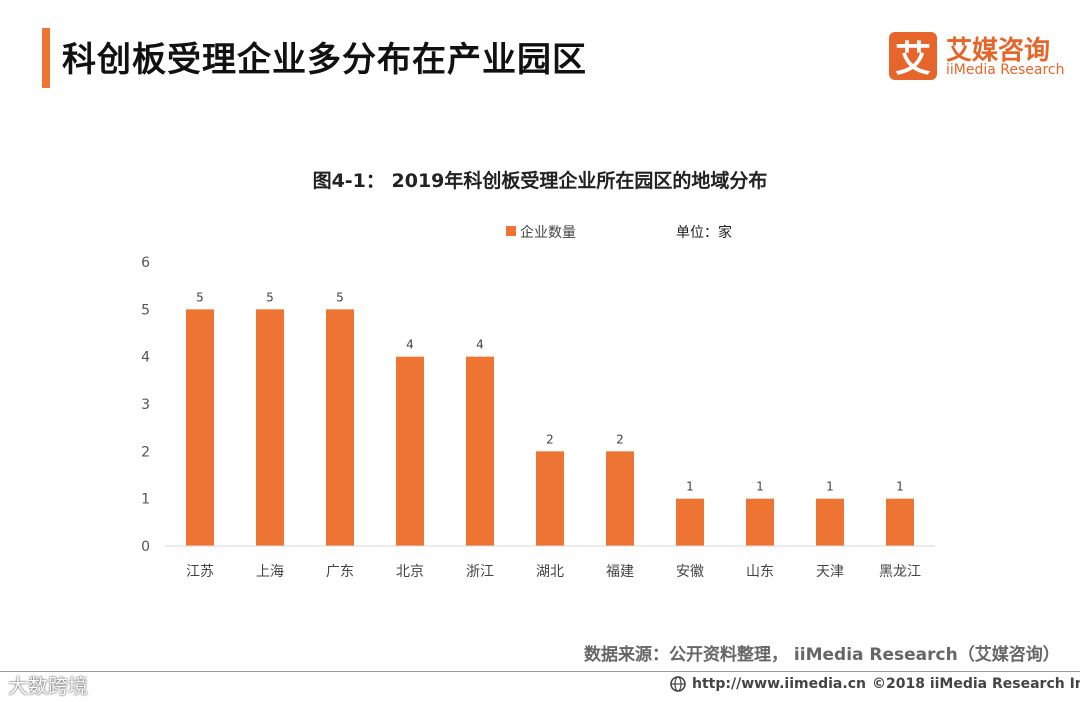 The width and height of the screenshot is (1080, 702). I want to click on page-title: 科创板受理企业多分布在产业园区, so click(324, 60).